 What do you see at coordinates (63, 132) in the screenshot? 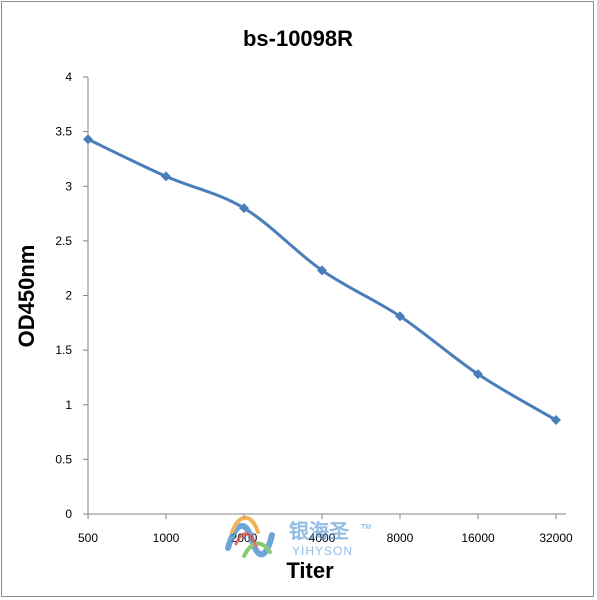
I see `y-tick-label: 3.5` at bounding box center [63, 132].